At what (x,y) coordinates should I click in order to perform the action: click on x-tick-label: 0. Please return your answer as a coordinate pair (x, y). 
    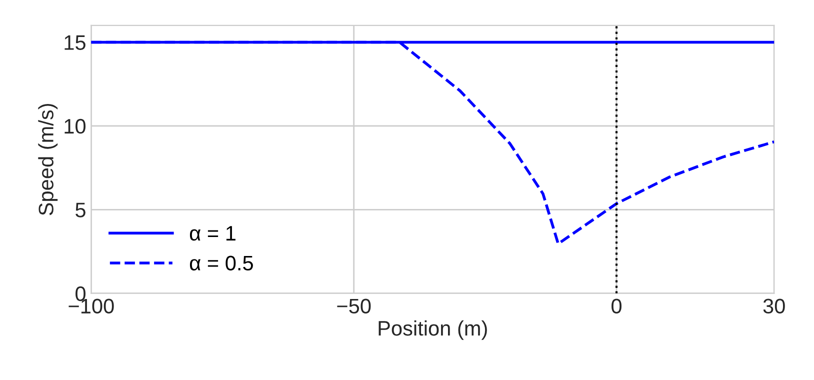
    Looking at the image, I should click on (617, 306).